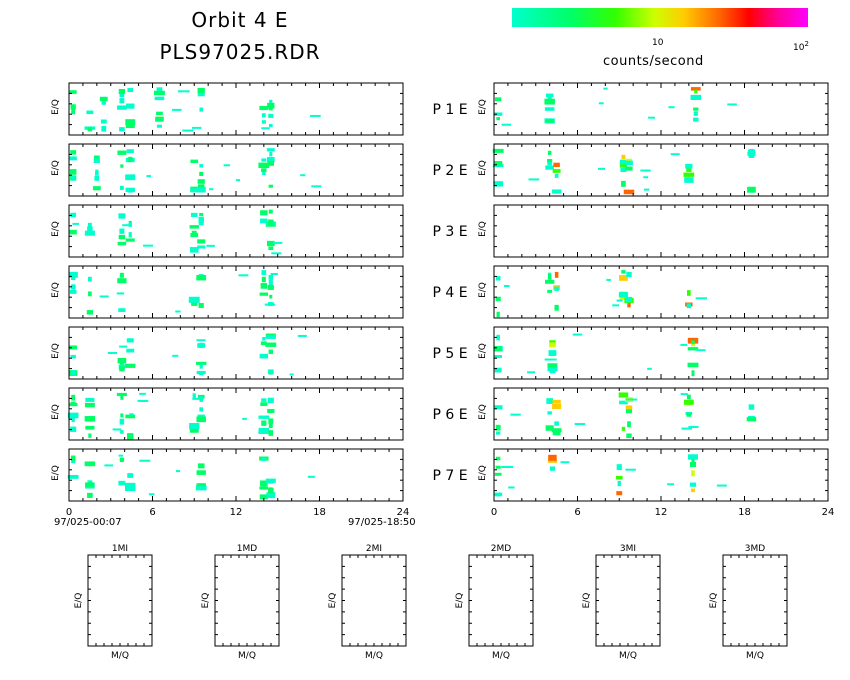 The height and width of the screenshot is (680, 850). What do you see at coordinates (240, 52) in the screenshot?
I see `title-file: PLS97025.RDR` at bounding box center [240, 52].